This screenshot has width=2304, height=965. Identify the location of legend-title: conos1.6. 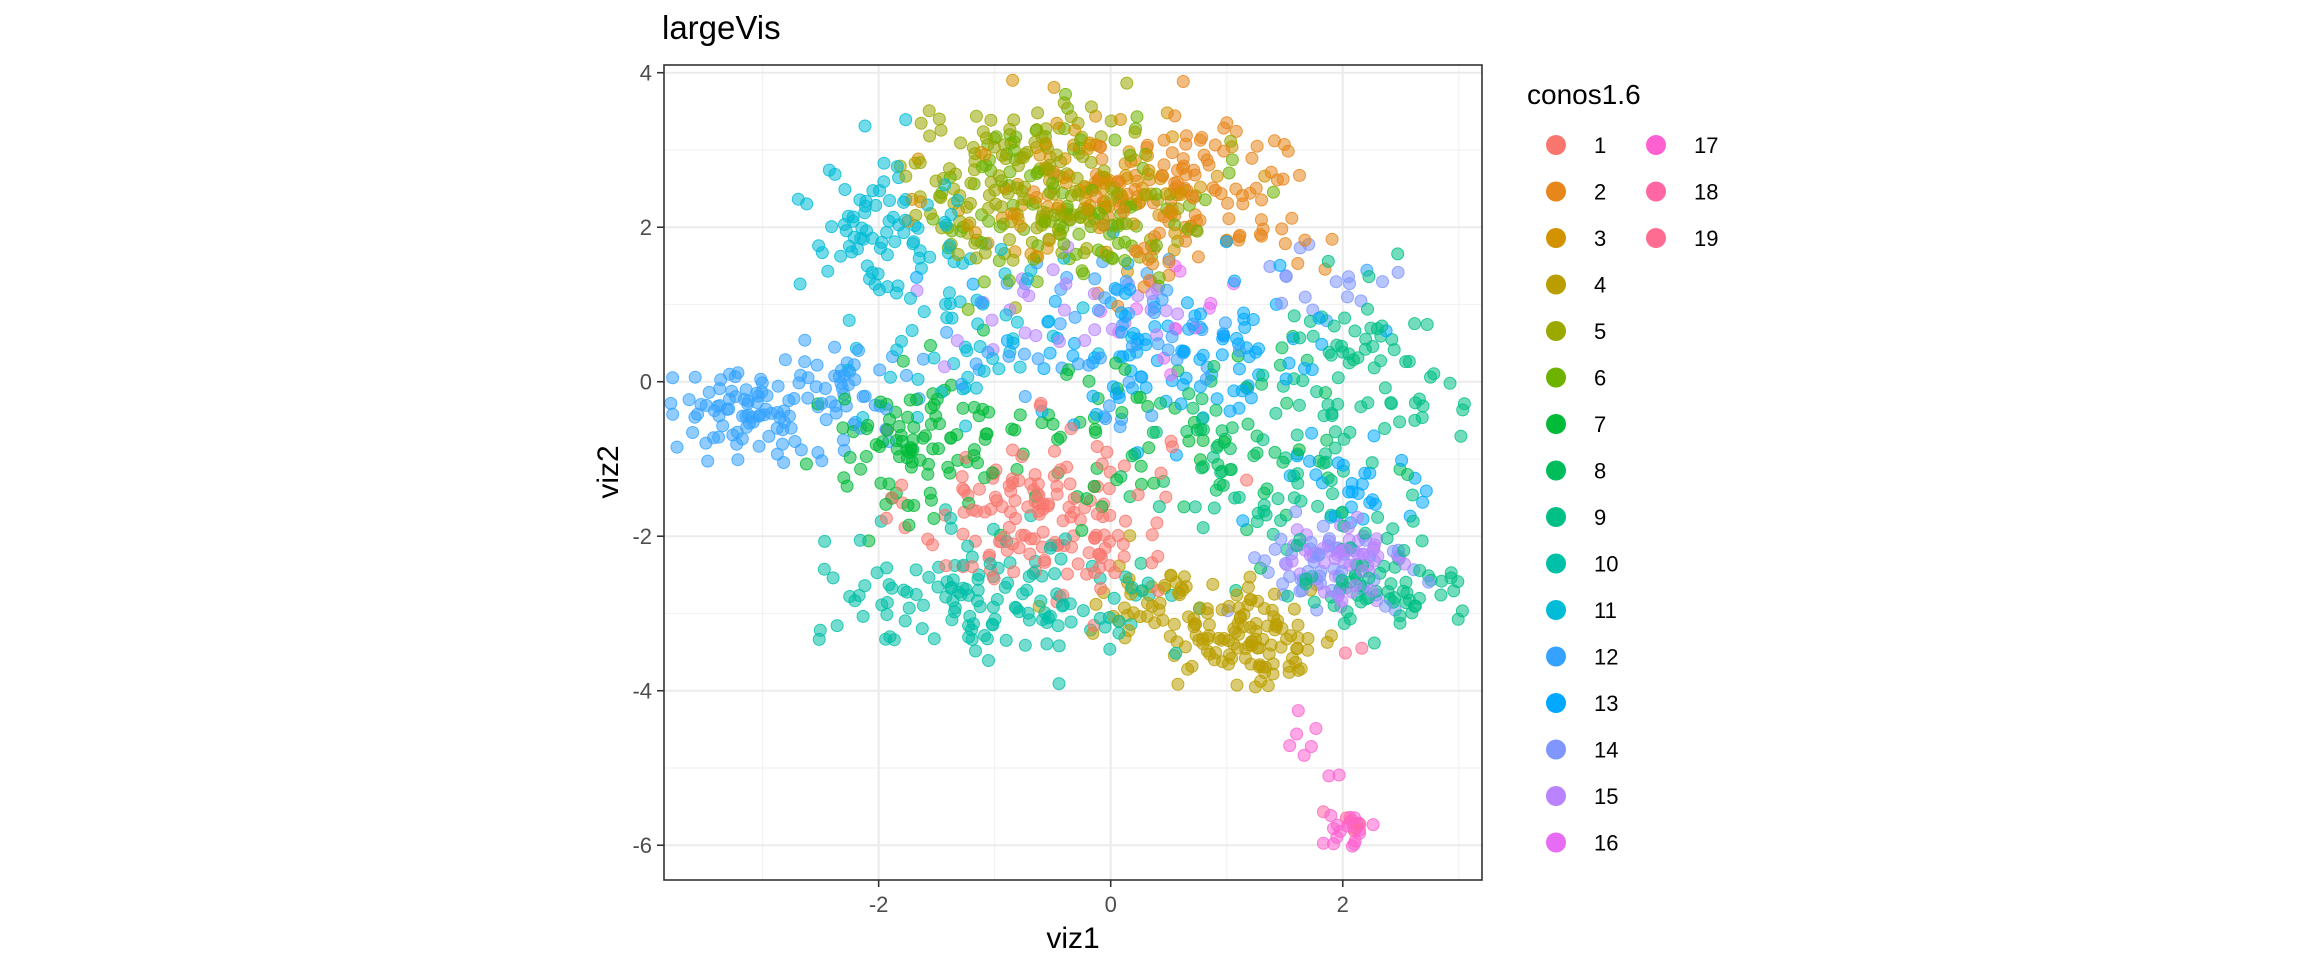
(1584, 94).